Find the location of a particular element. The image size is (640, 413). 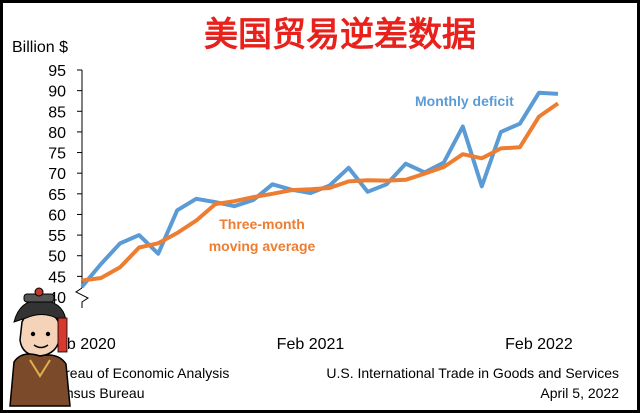

y-tick-label: 50 is located at coordinates (57, 257).